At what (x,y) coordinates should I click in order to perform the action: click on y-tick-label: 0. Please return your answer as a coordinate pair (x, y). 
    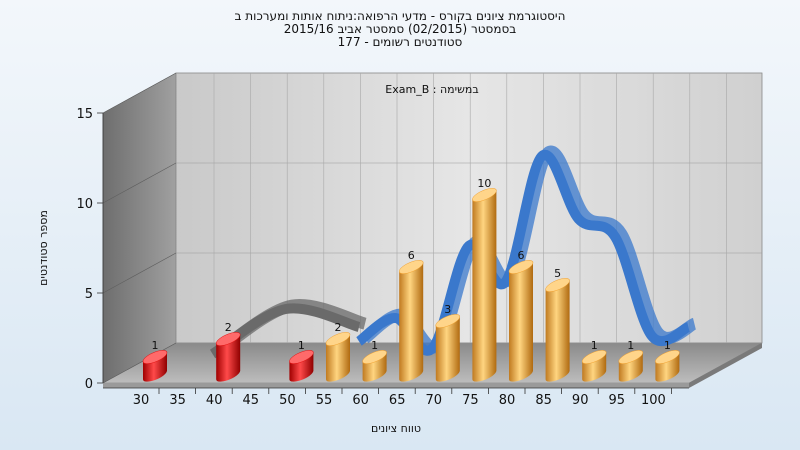
    Looking at the image, I should click on (89, 384).